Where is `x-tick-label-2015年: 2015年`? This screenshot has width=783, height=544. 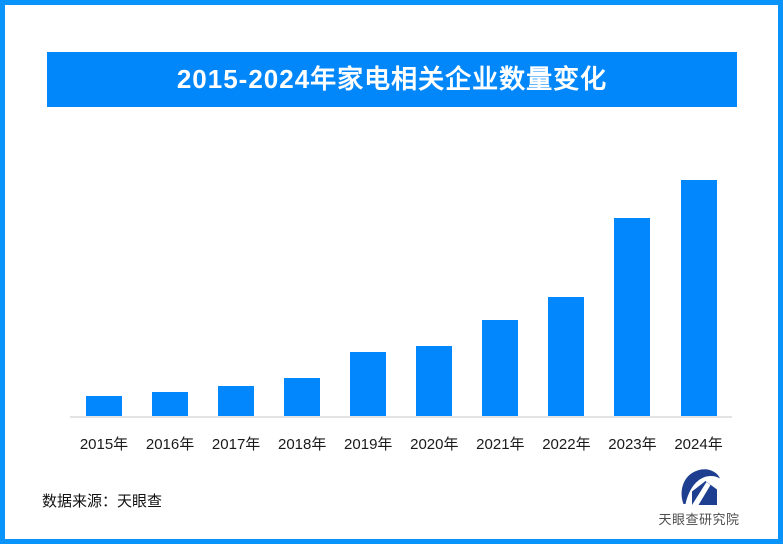
x-tick-label-2015年: 2015年 is located at coordinates (104, 444).